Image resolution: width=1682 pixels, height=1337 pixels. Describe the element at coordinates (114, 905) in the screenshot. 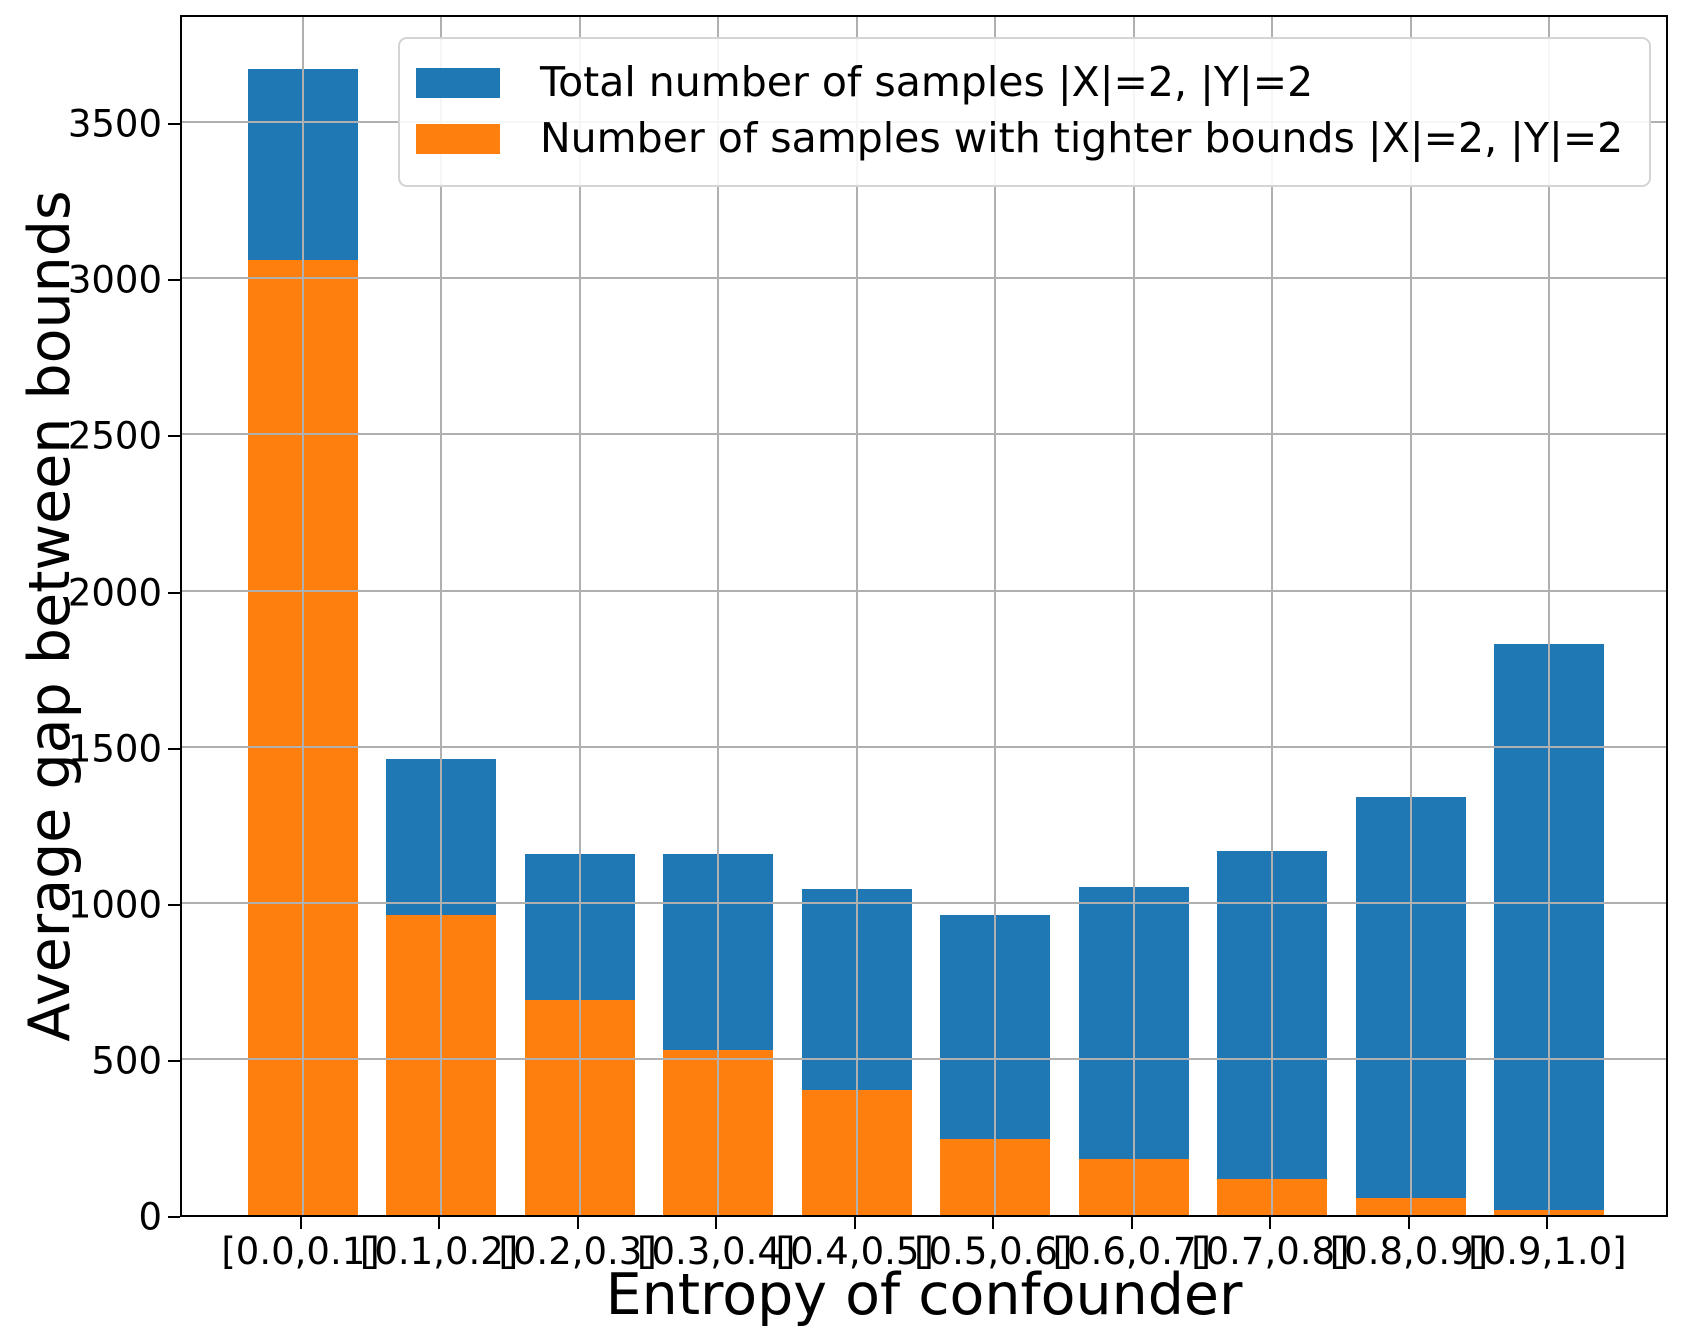

I see `y-tick-label: 1000` at that location.